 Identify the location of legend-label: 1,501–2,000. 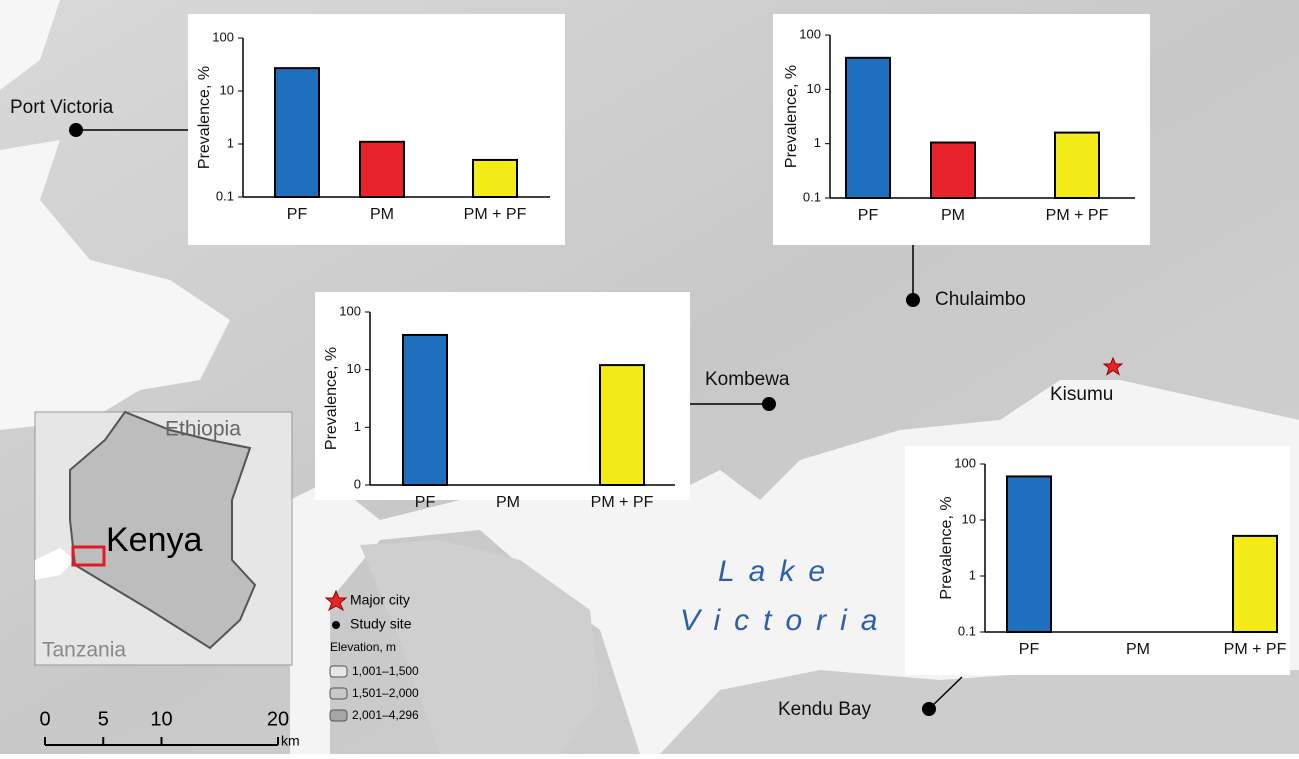
(385, 693).